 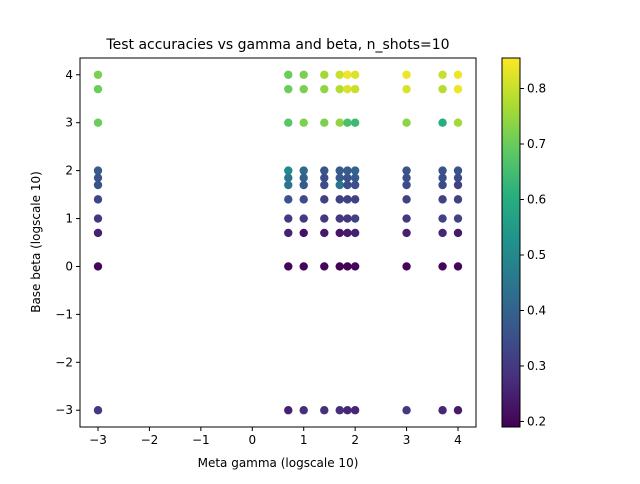 I want to click on y-tick-label: 2, so click(x=69, y=171).